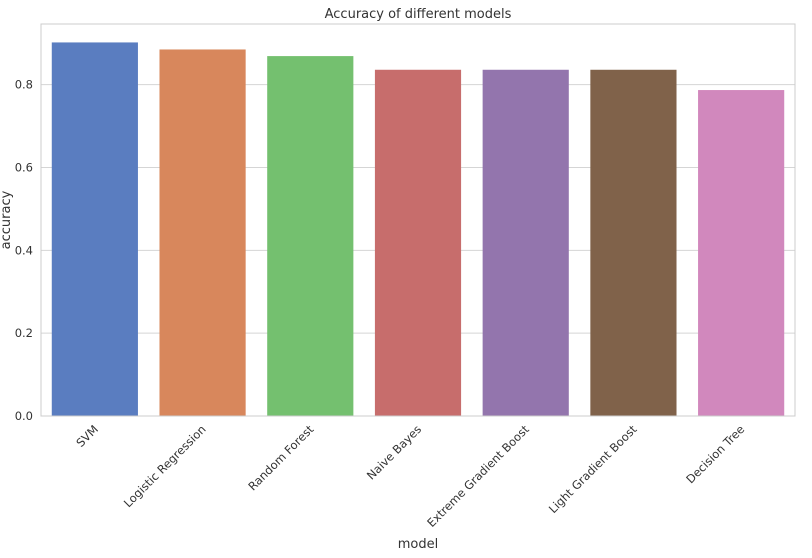 This screenshot has height=558, width=812. What do you see at coordinates (165, 466) in the screenshot?
I see `x-tick-label: Logistic Regression` at bounding box center [165, 466].